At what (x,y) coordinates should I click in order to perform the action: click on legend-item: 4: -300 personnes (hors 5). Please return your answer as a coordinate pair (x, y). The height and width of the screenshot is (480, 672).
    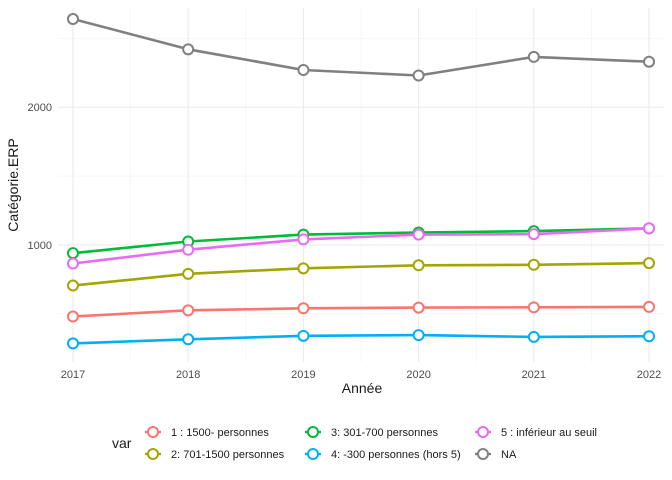
    Looking at the image, I should click on (383, 454).